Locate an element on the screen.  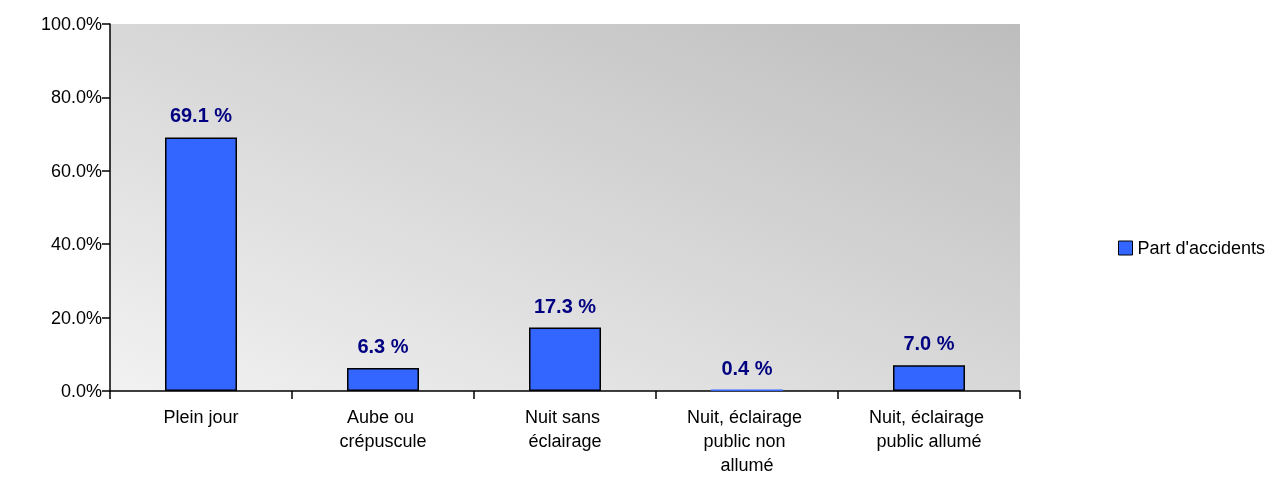
x-tick-label: Nuit, éclairage public allumé is located at coordinates (929, 429).